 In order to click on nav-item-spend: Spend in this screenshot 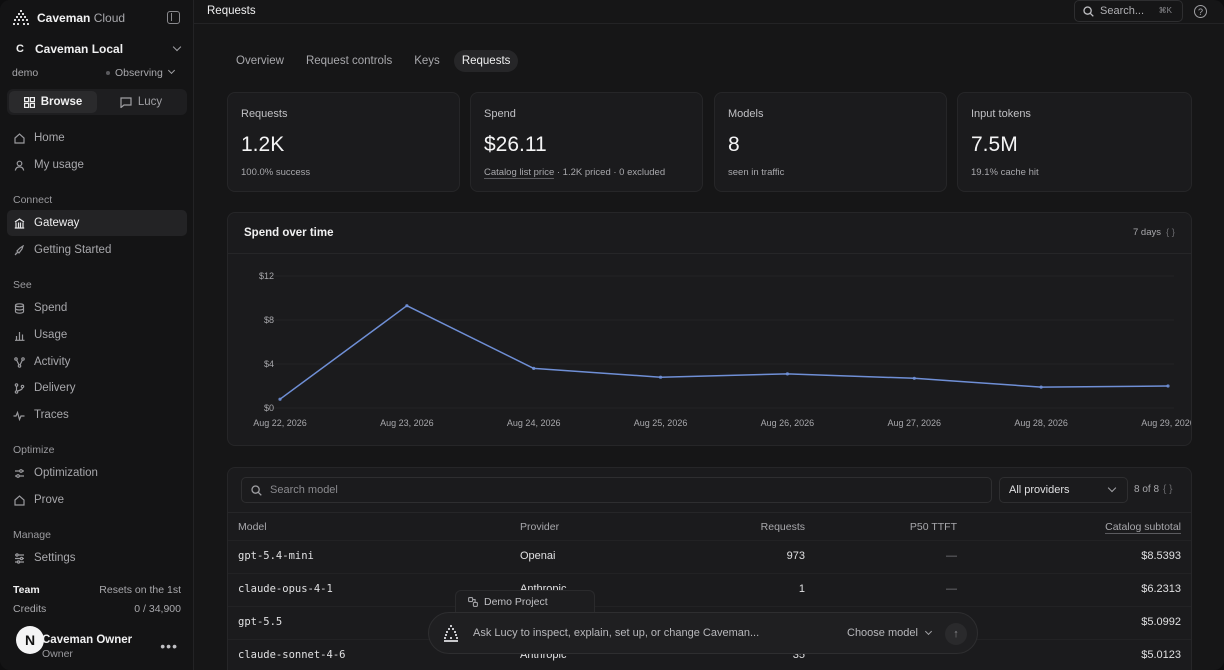, I will do `click(97, 308)`.